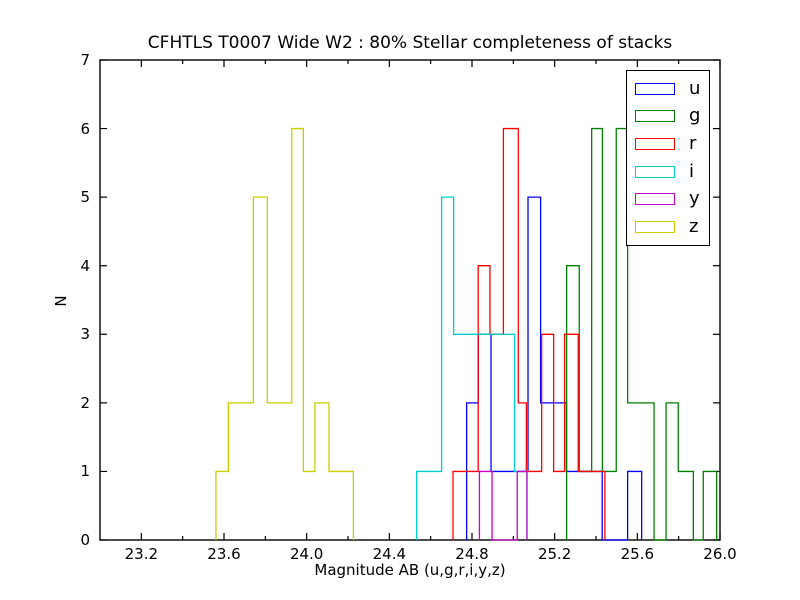 This screenshot has height=600, width=800. I want to click on legend-label-y: y, so click(694, 199).